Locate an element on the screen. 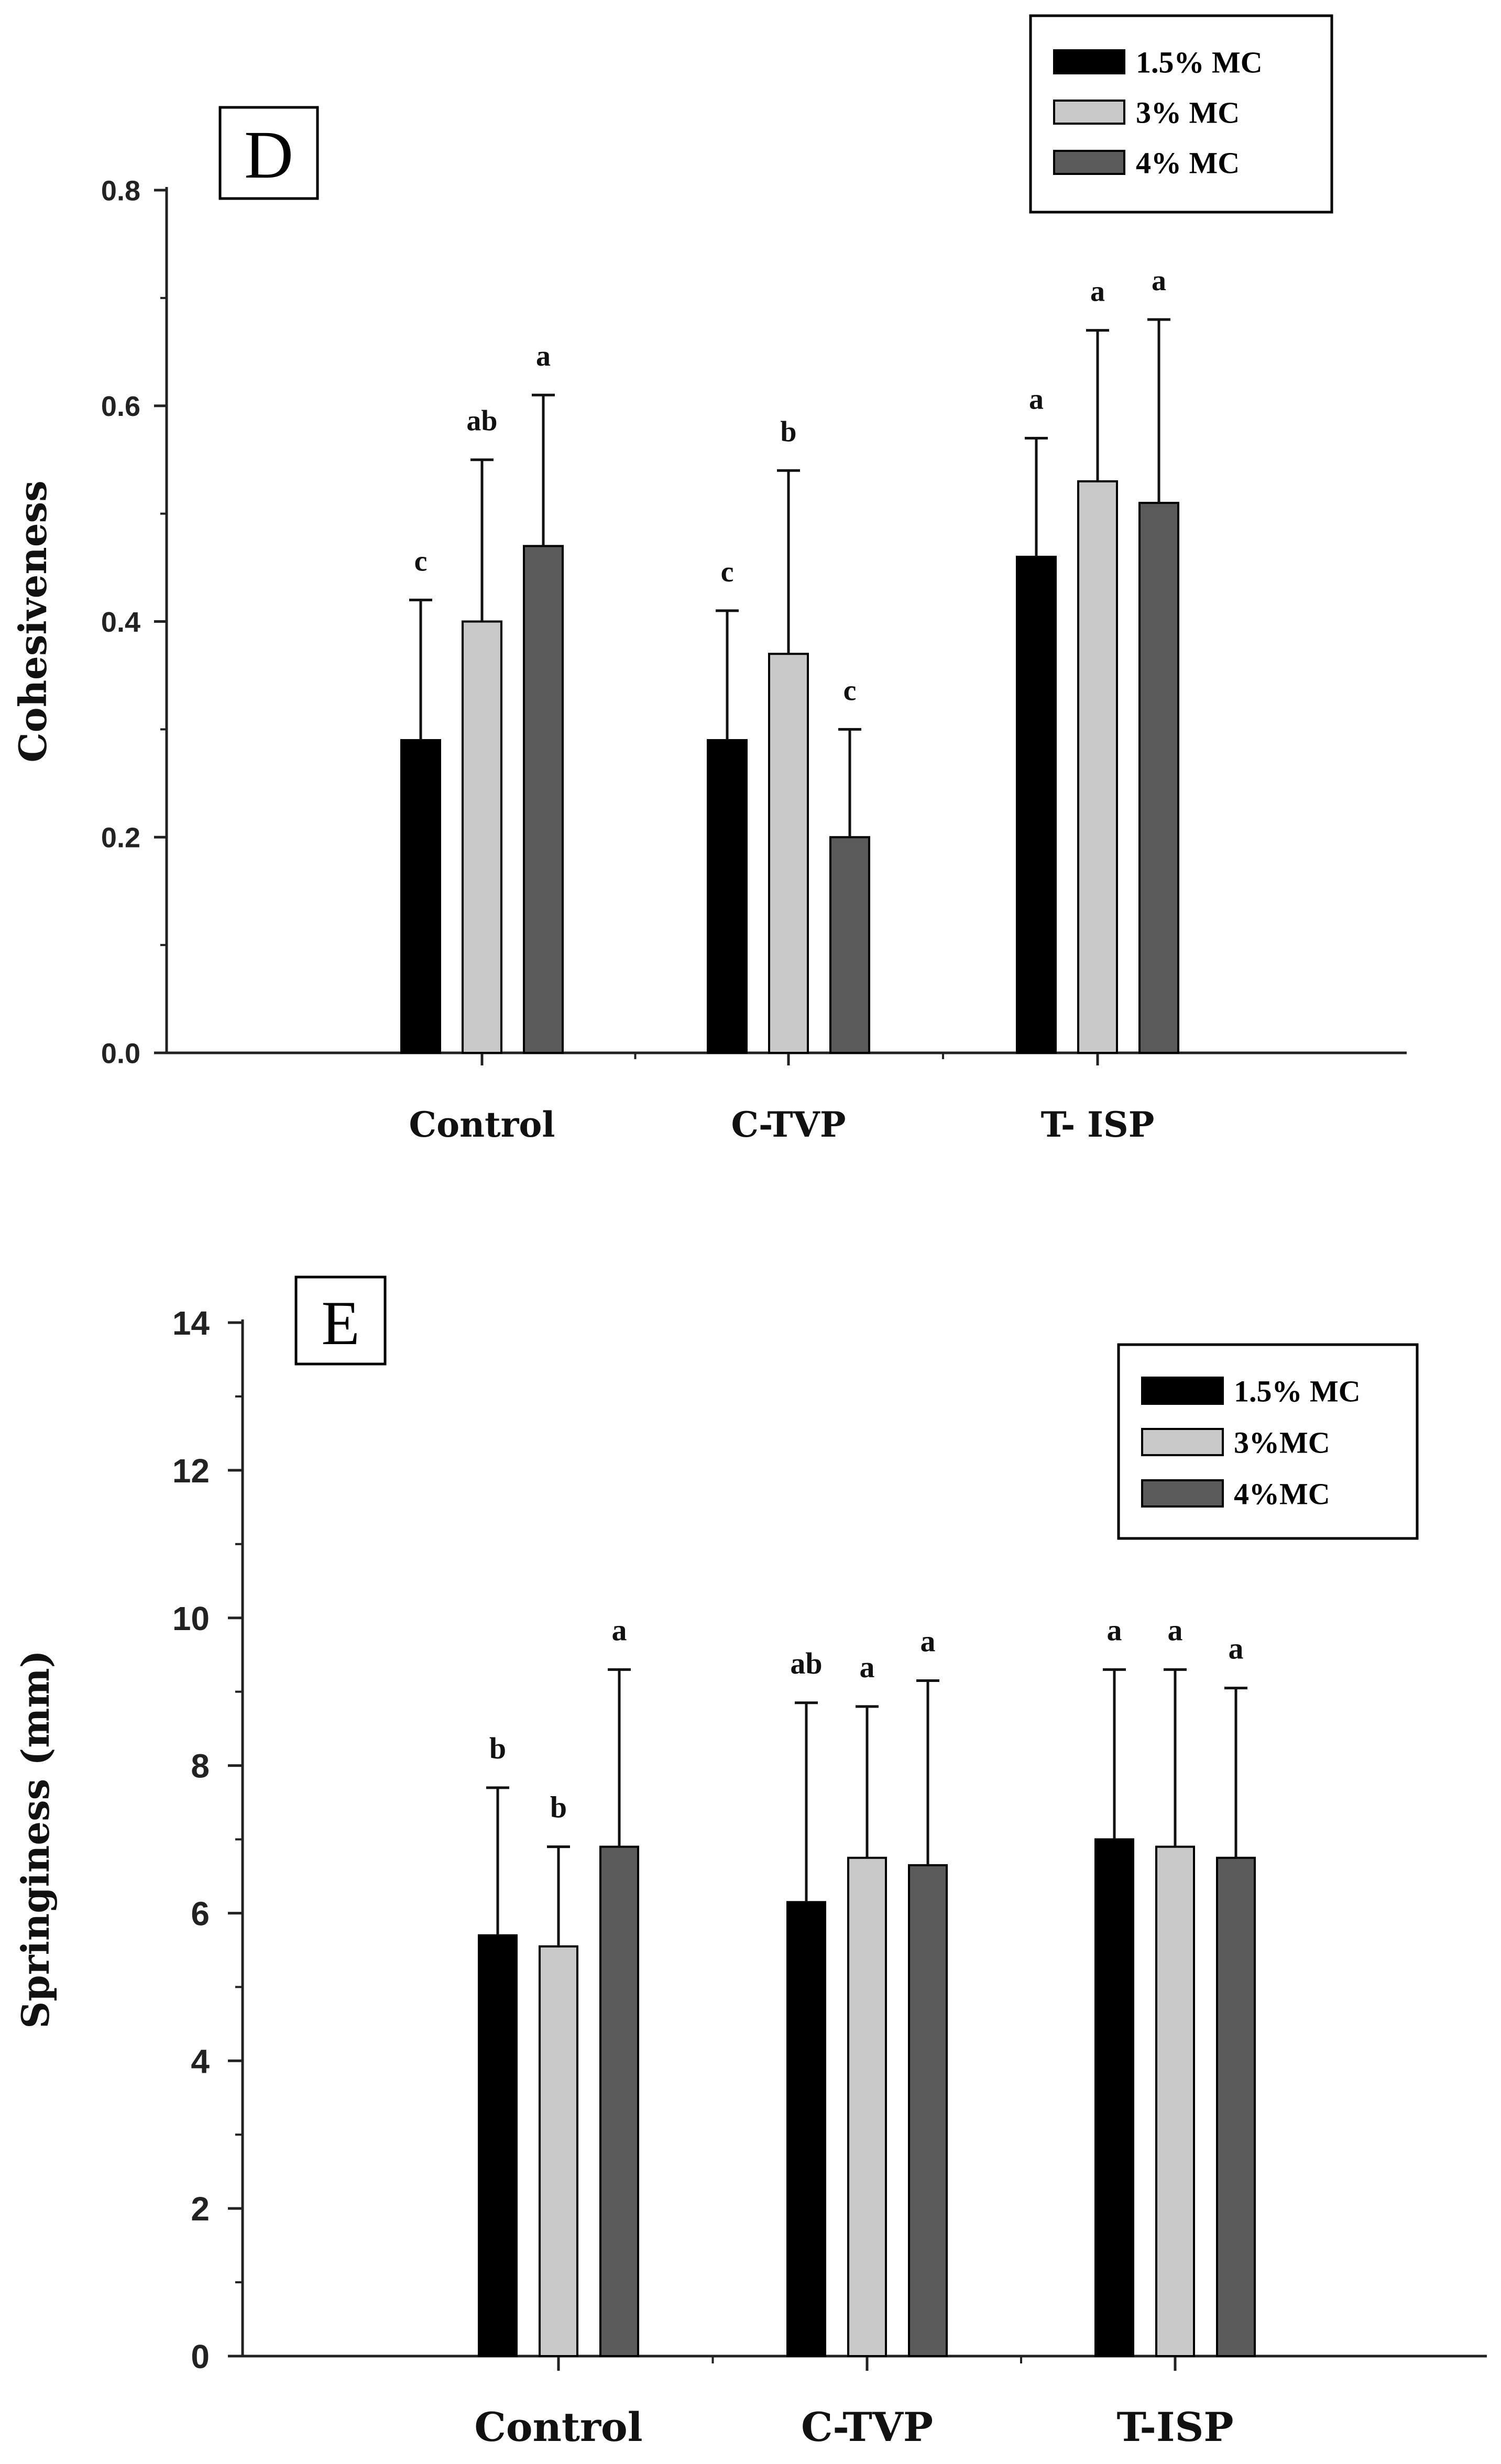  y-axis-label: Cohesiveness is located at coordinates (32, 621).